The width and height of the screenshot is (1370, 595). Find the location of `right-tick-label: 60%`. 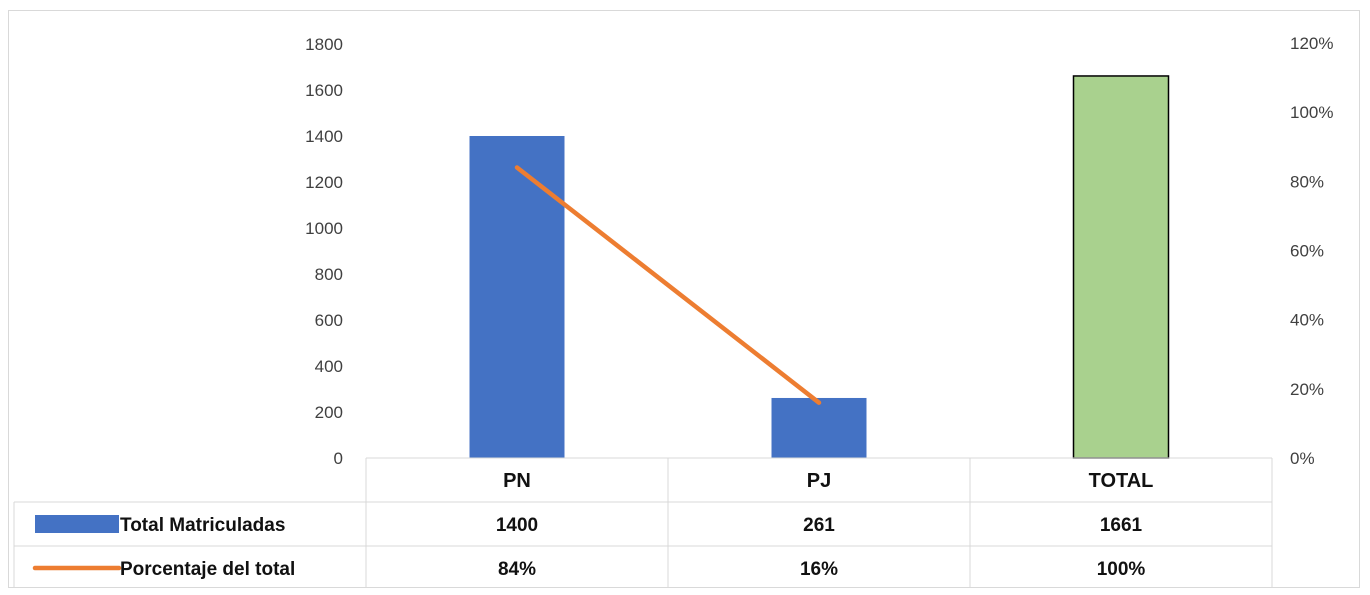

right-tick-label: 60% is located at coordinates (1307, 251).